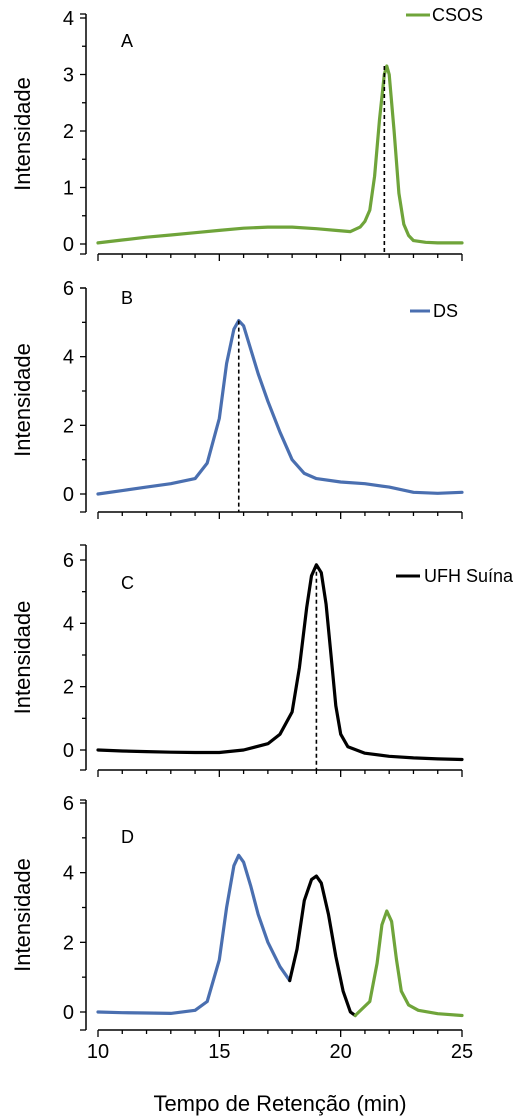 The width and height of the screenshot is (517, 1119). I want to click on panel-a-y-tick-label: 0, so click(68, 245).